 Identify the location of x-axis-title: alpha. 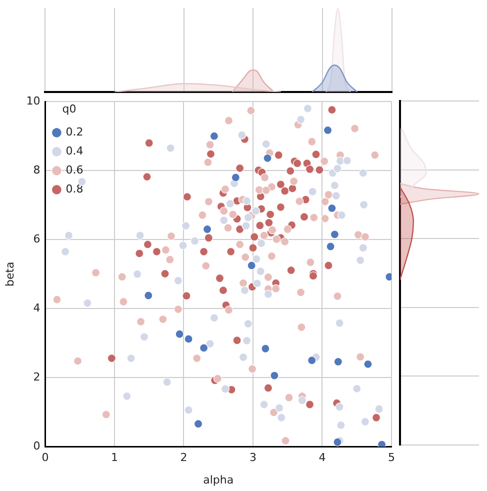
(218, 479).